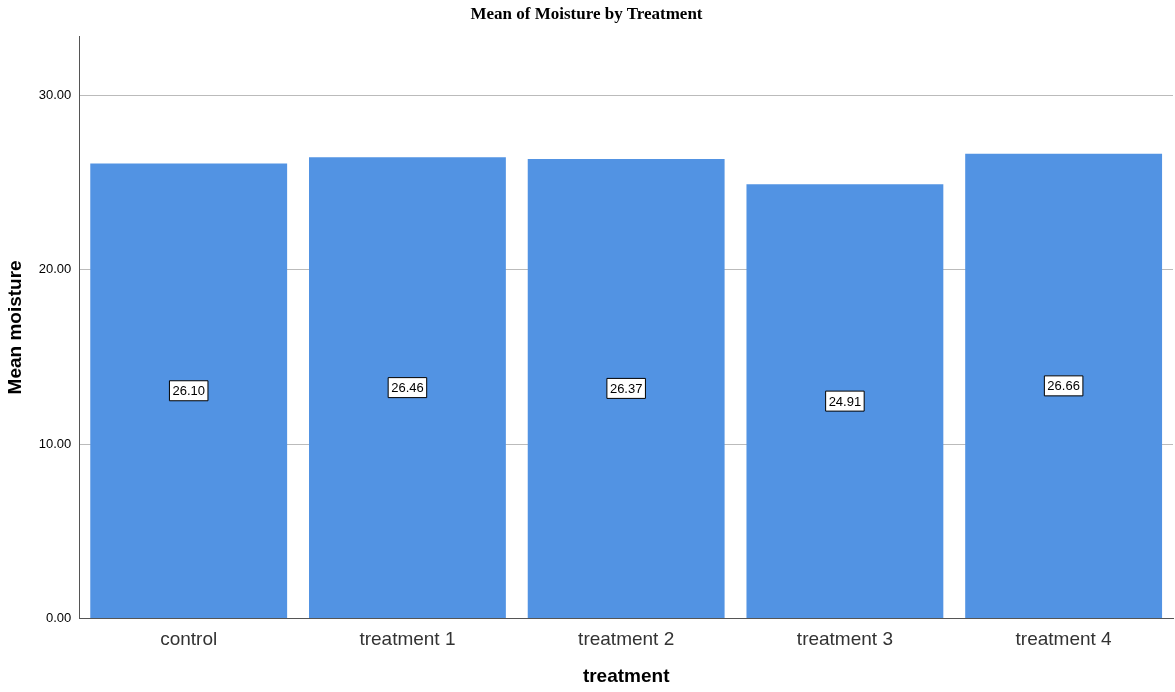  I want to click on data-label: 24.91, so click(845, 401).